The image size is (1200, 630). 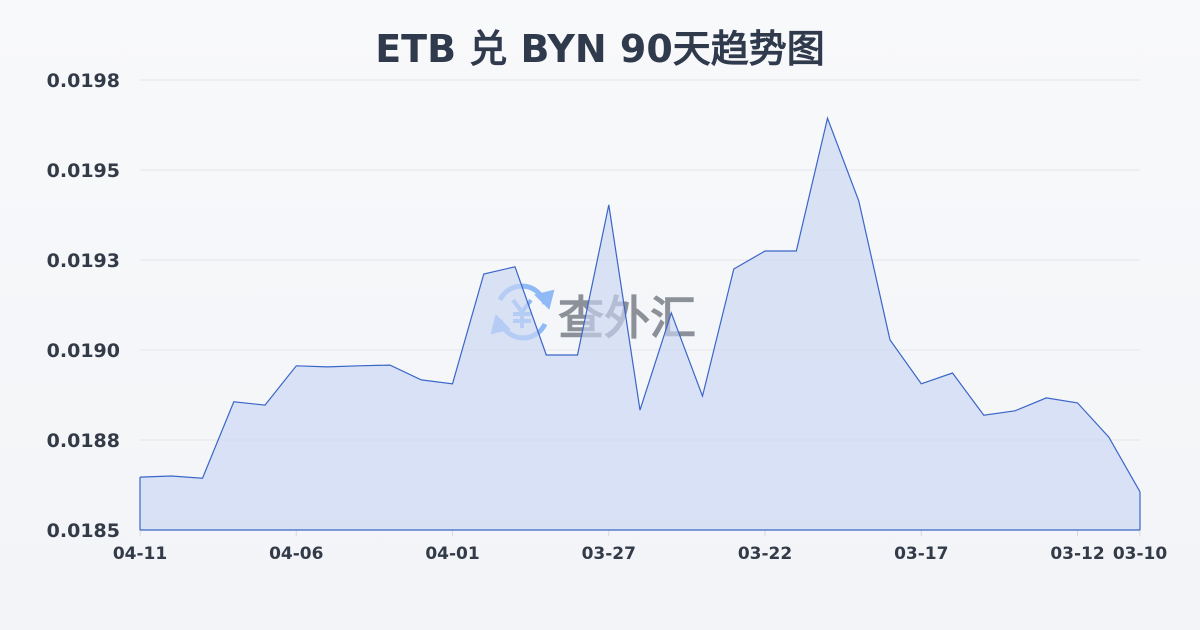 I want to click on x-tick-label: 04-06, so click(x=296, y=554).